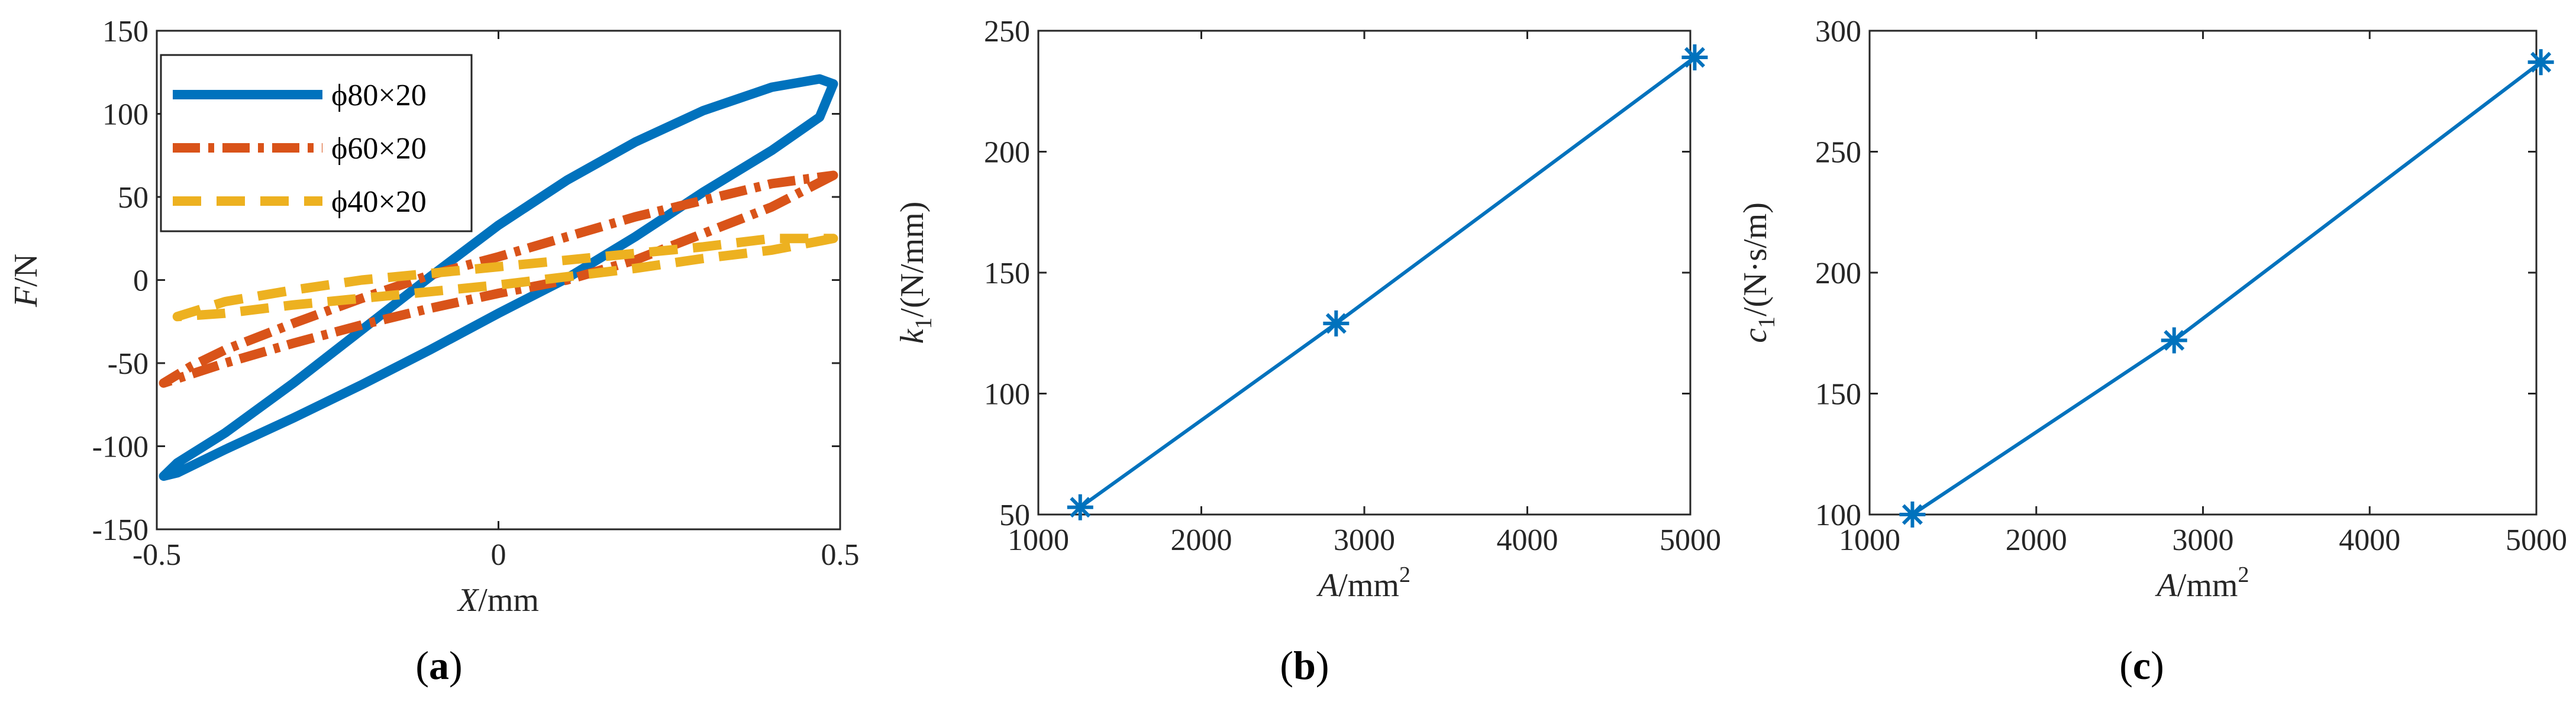 This screenshot has height=702, width=2576. Describe the element at coordinates (26, 297) in the screenshot. I see `y-axis-label-var: F` at that location.